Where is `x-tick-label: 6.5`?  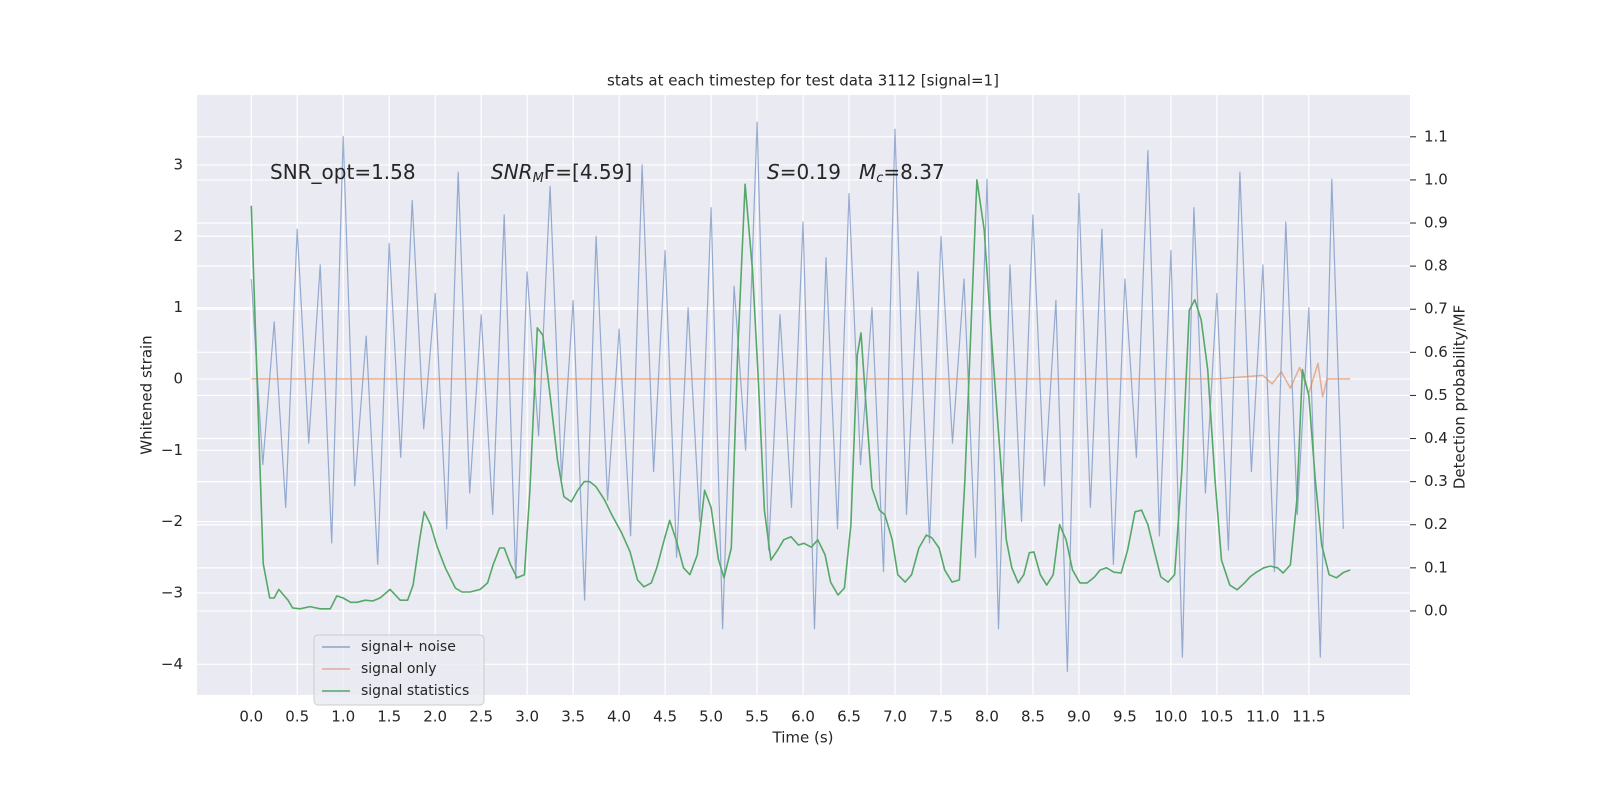 x-tick-label: 6.5 is located at coordinates (849, 717).